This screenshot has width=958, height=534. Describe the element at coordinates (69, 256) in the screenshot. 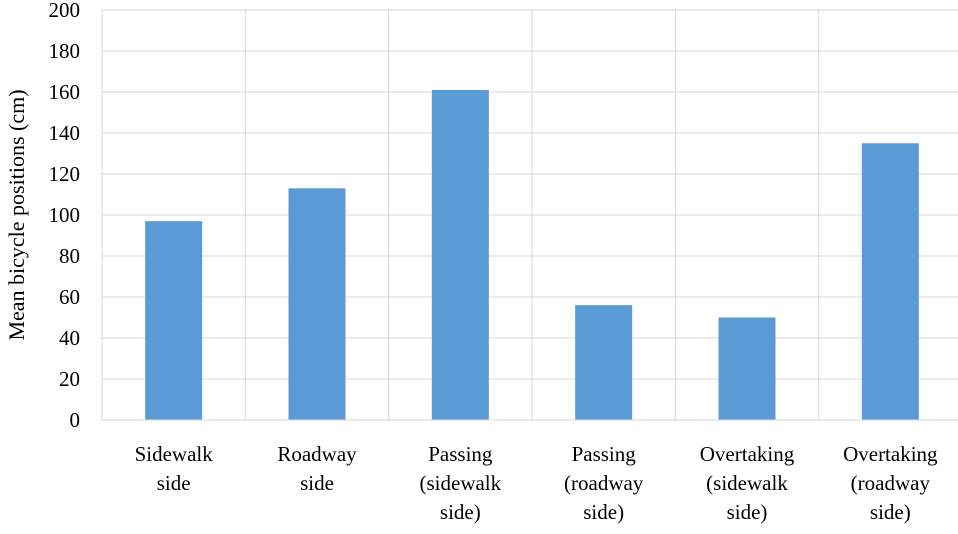

I see `y-tick-label: 80` at that location.